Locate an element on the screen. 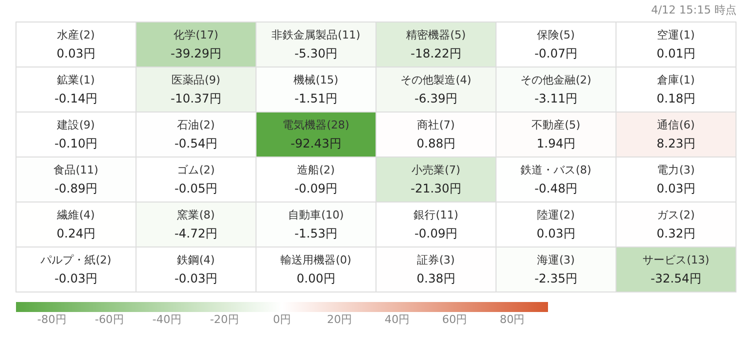 The image size is (750, 354). text: 保険(5) -0.07円 is located at coordinates (556, 44).